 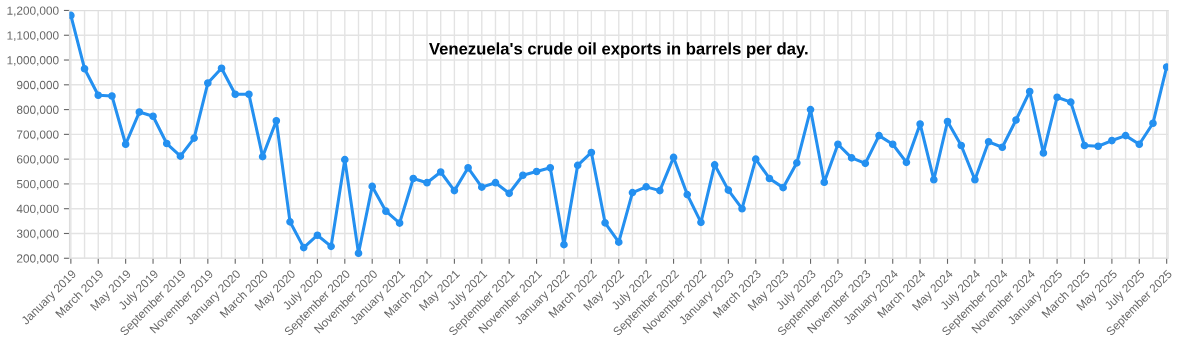 I want to click on y-tick-label: 1,200,000, so click(x=33, y=11).